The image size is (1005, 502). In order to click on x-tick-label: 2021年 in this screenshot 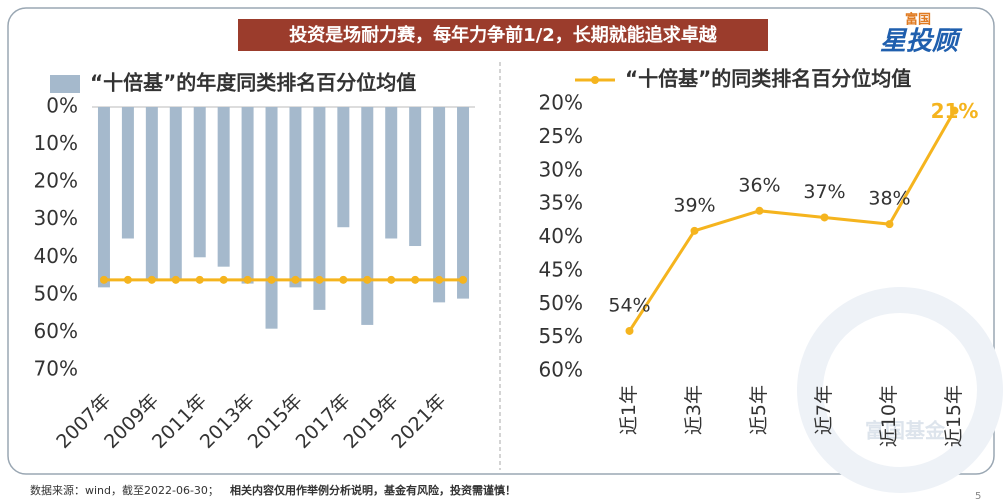, I will do `click(418, 421)`.